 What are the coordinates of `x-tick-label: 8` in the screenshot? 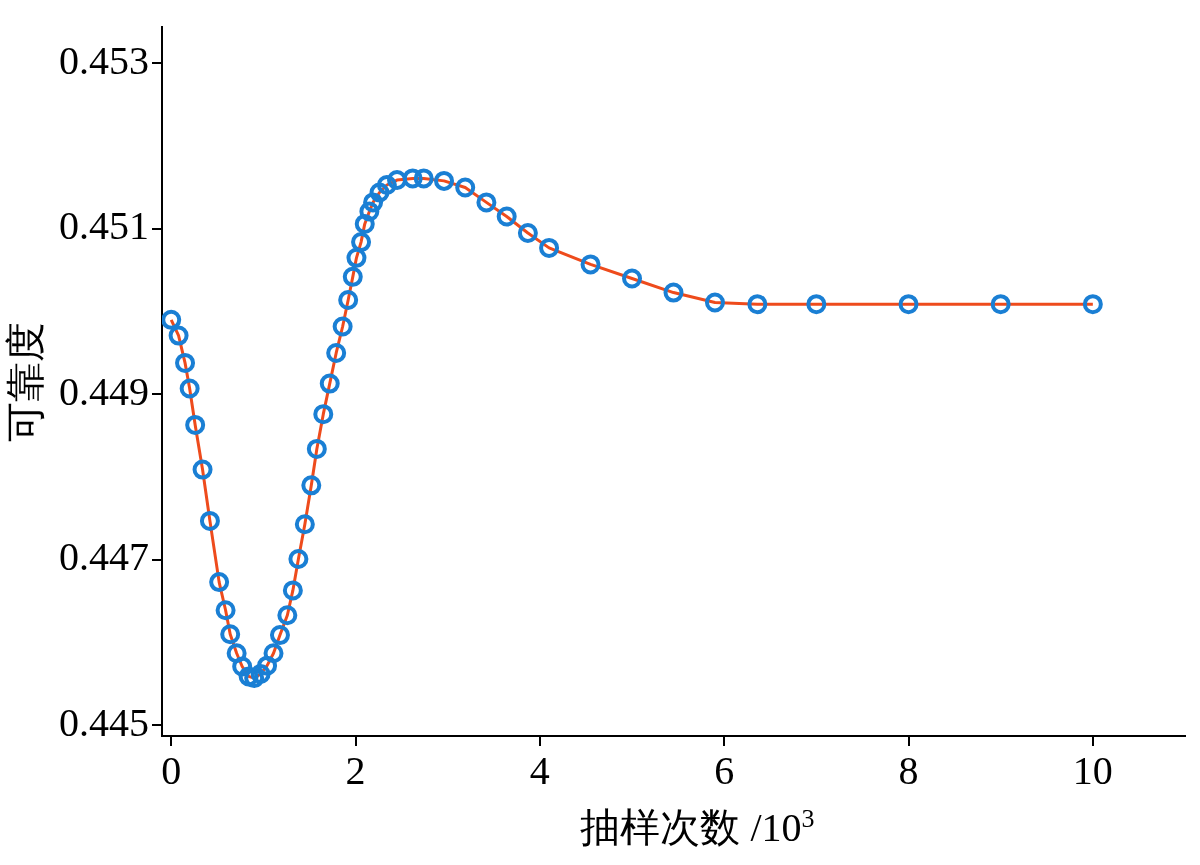 It's located at (908, 770).